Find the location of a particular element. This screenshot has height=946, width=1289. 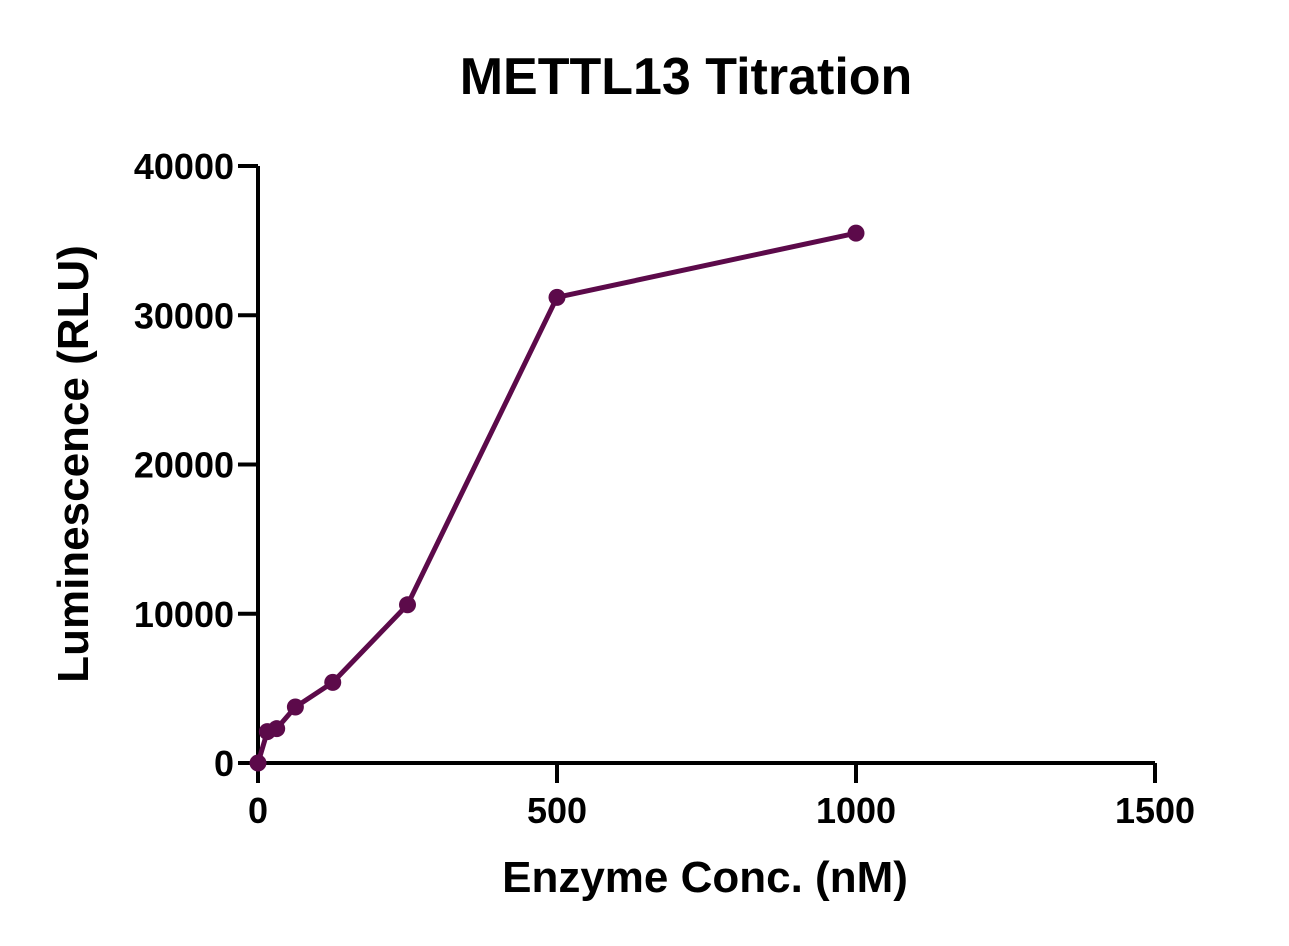

x-axis: 0 500 1000 1500 is located at coordinates (721, 796).